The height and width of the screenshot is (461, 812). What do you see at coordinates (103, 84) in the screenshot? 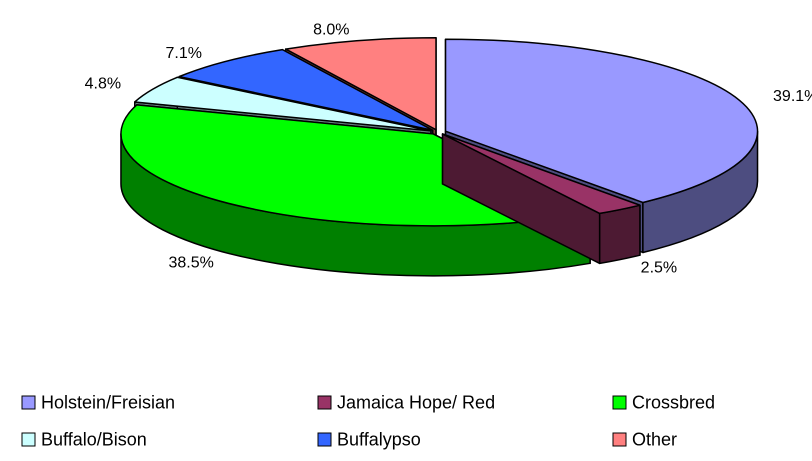
I see `data-label: 4.8%` at bounding box center [103, 84].